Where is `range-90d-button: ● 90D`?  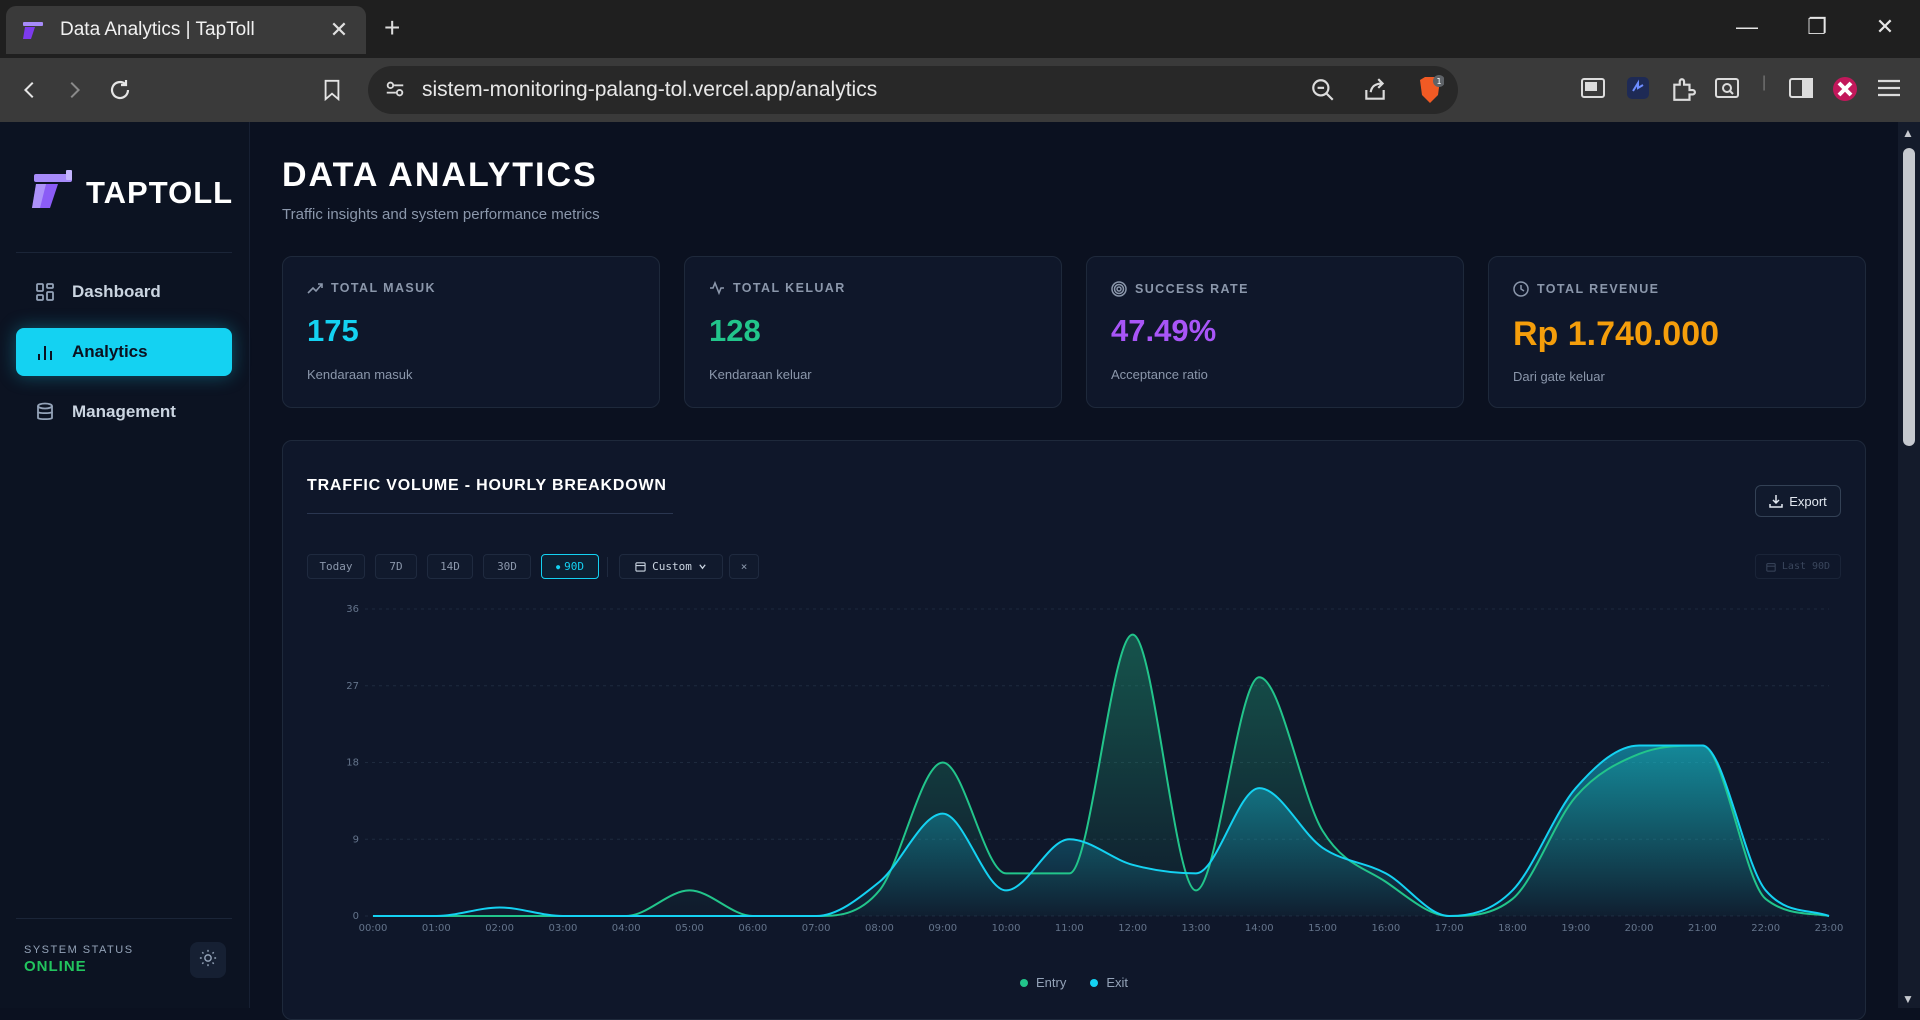 range-90d-button: ● 90D is located at coordinates (570, 566).